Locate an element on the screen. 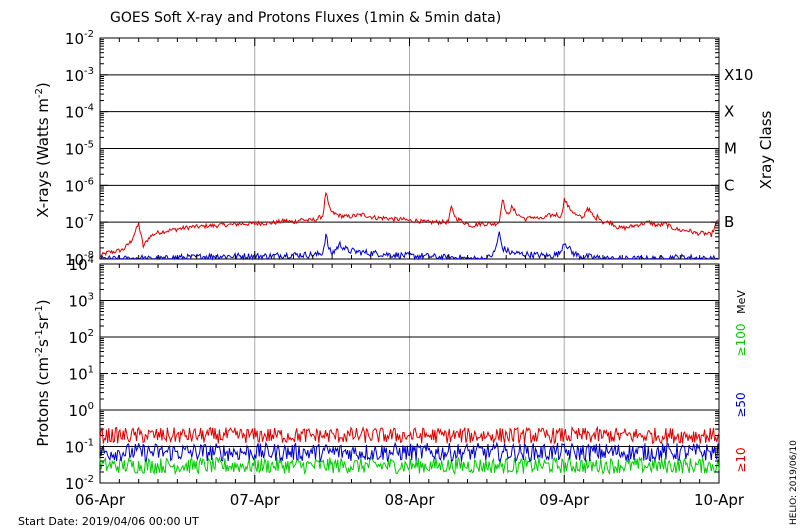  y-tick-label: 10⁻³ is located at coordinates (79, 75).